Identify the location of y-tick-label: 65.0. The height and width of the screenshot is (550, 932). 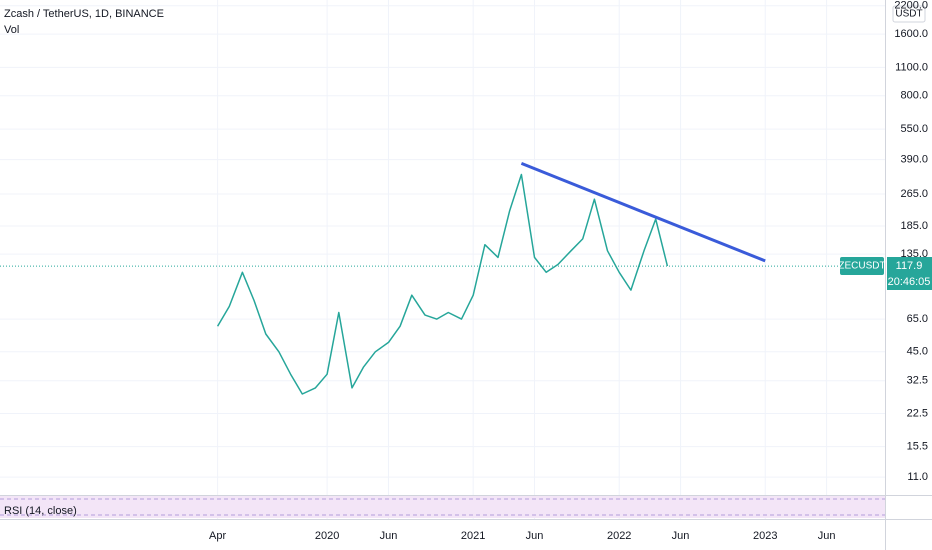
(917, 319).